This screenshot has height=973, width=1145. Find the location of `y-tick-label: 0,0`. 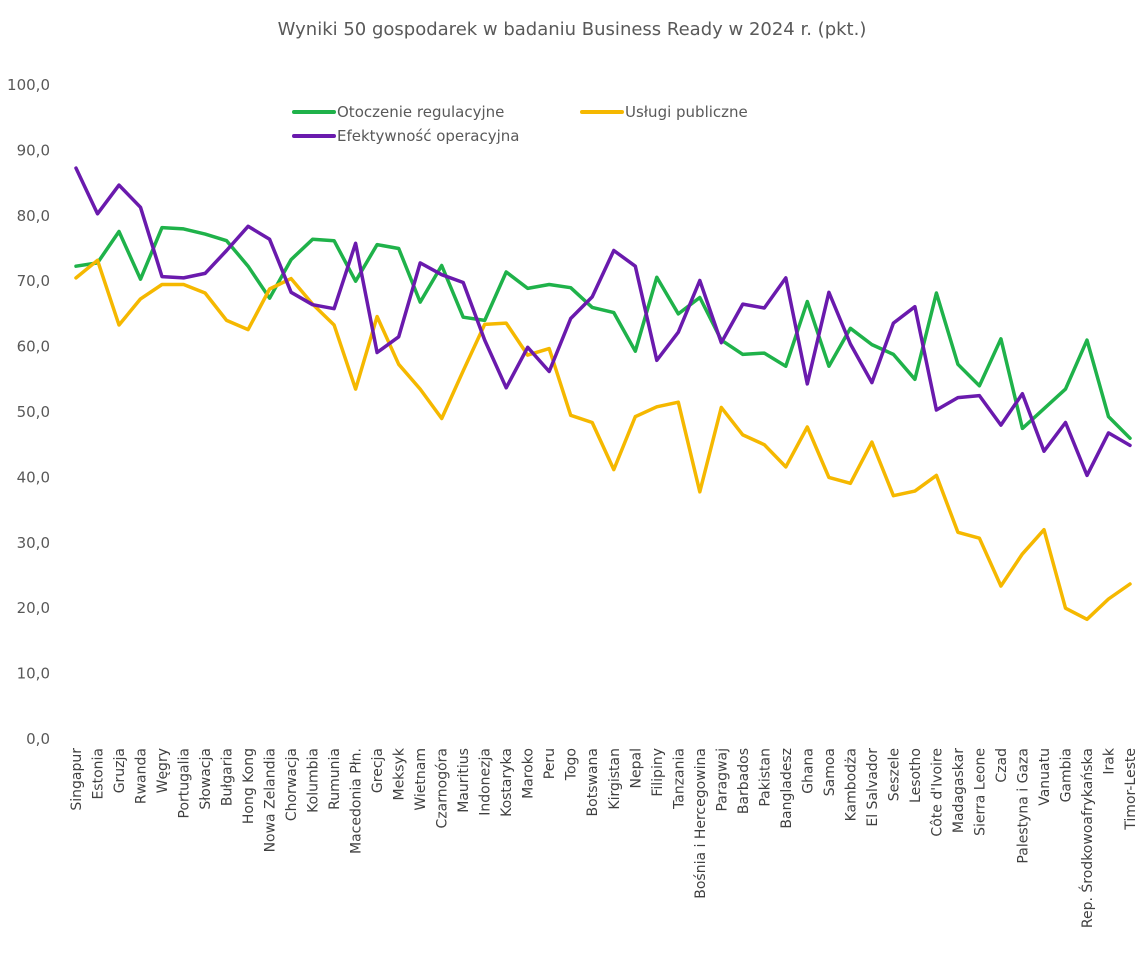

y-tick-label: 0,0 is located at coordinates (38, 739).